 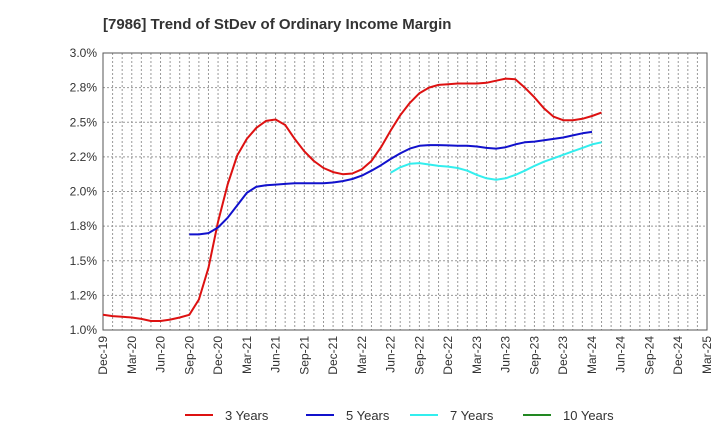 What do you see at coordinates (368, 415) in the screenshot?
I see `legend-label-5-years: 5 Years` at bounding box center [368, 415].